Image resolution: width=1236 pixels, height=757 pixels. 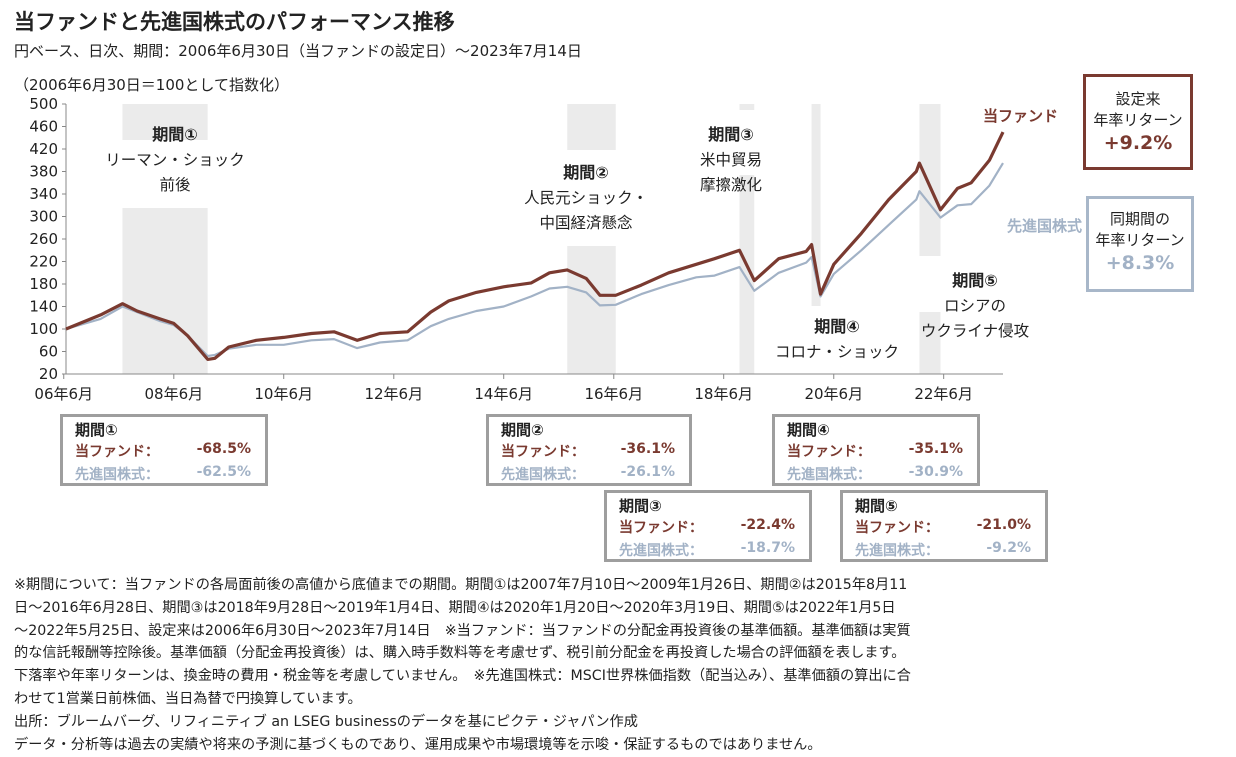 I want to click on x-tick-label: 18年6月, so click(x=723, y=394).